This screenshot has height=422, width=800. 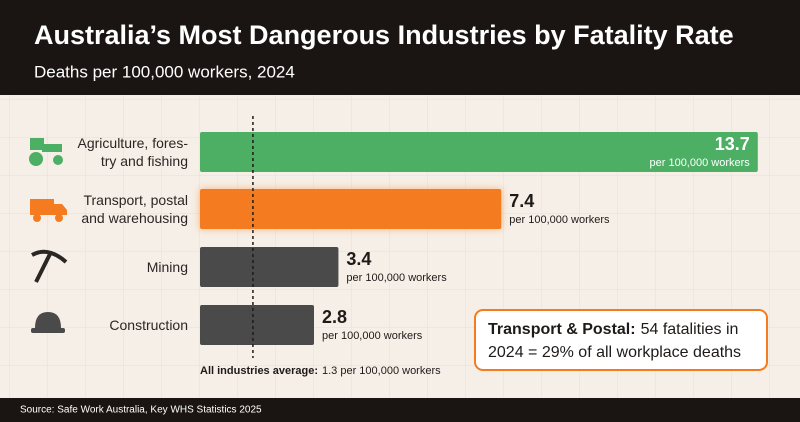 I want to click on pickaxe-icon, so click(x=49, y=266).